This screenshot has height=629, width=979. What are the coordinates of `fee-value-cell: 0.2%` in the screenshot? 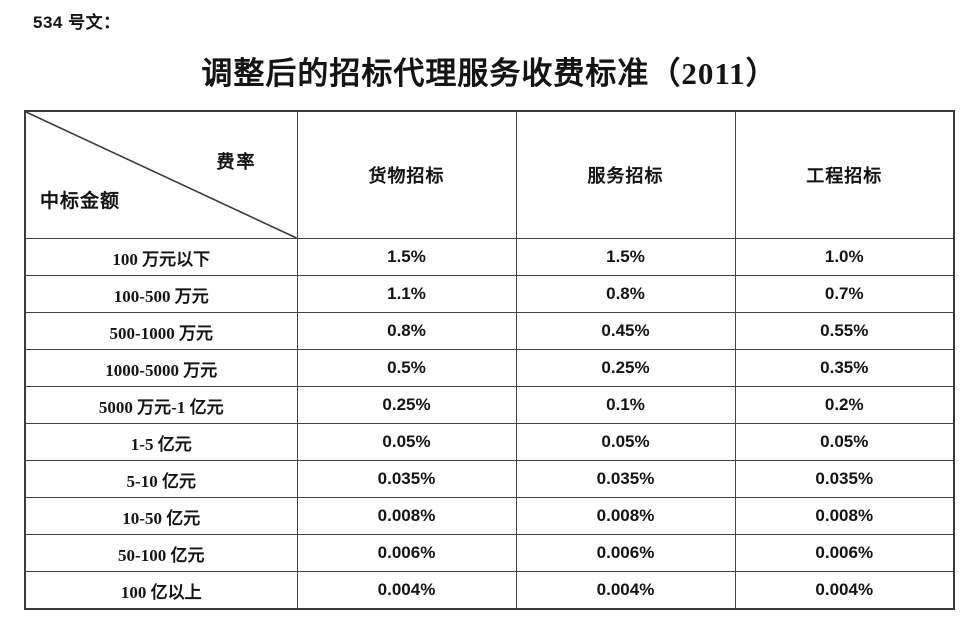 It's located at (844, 405).